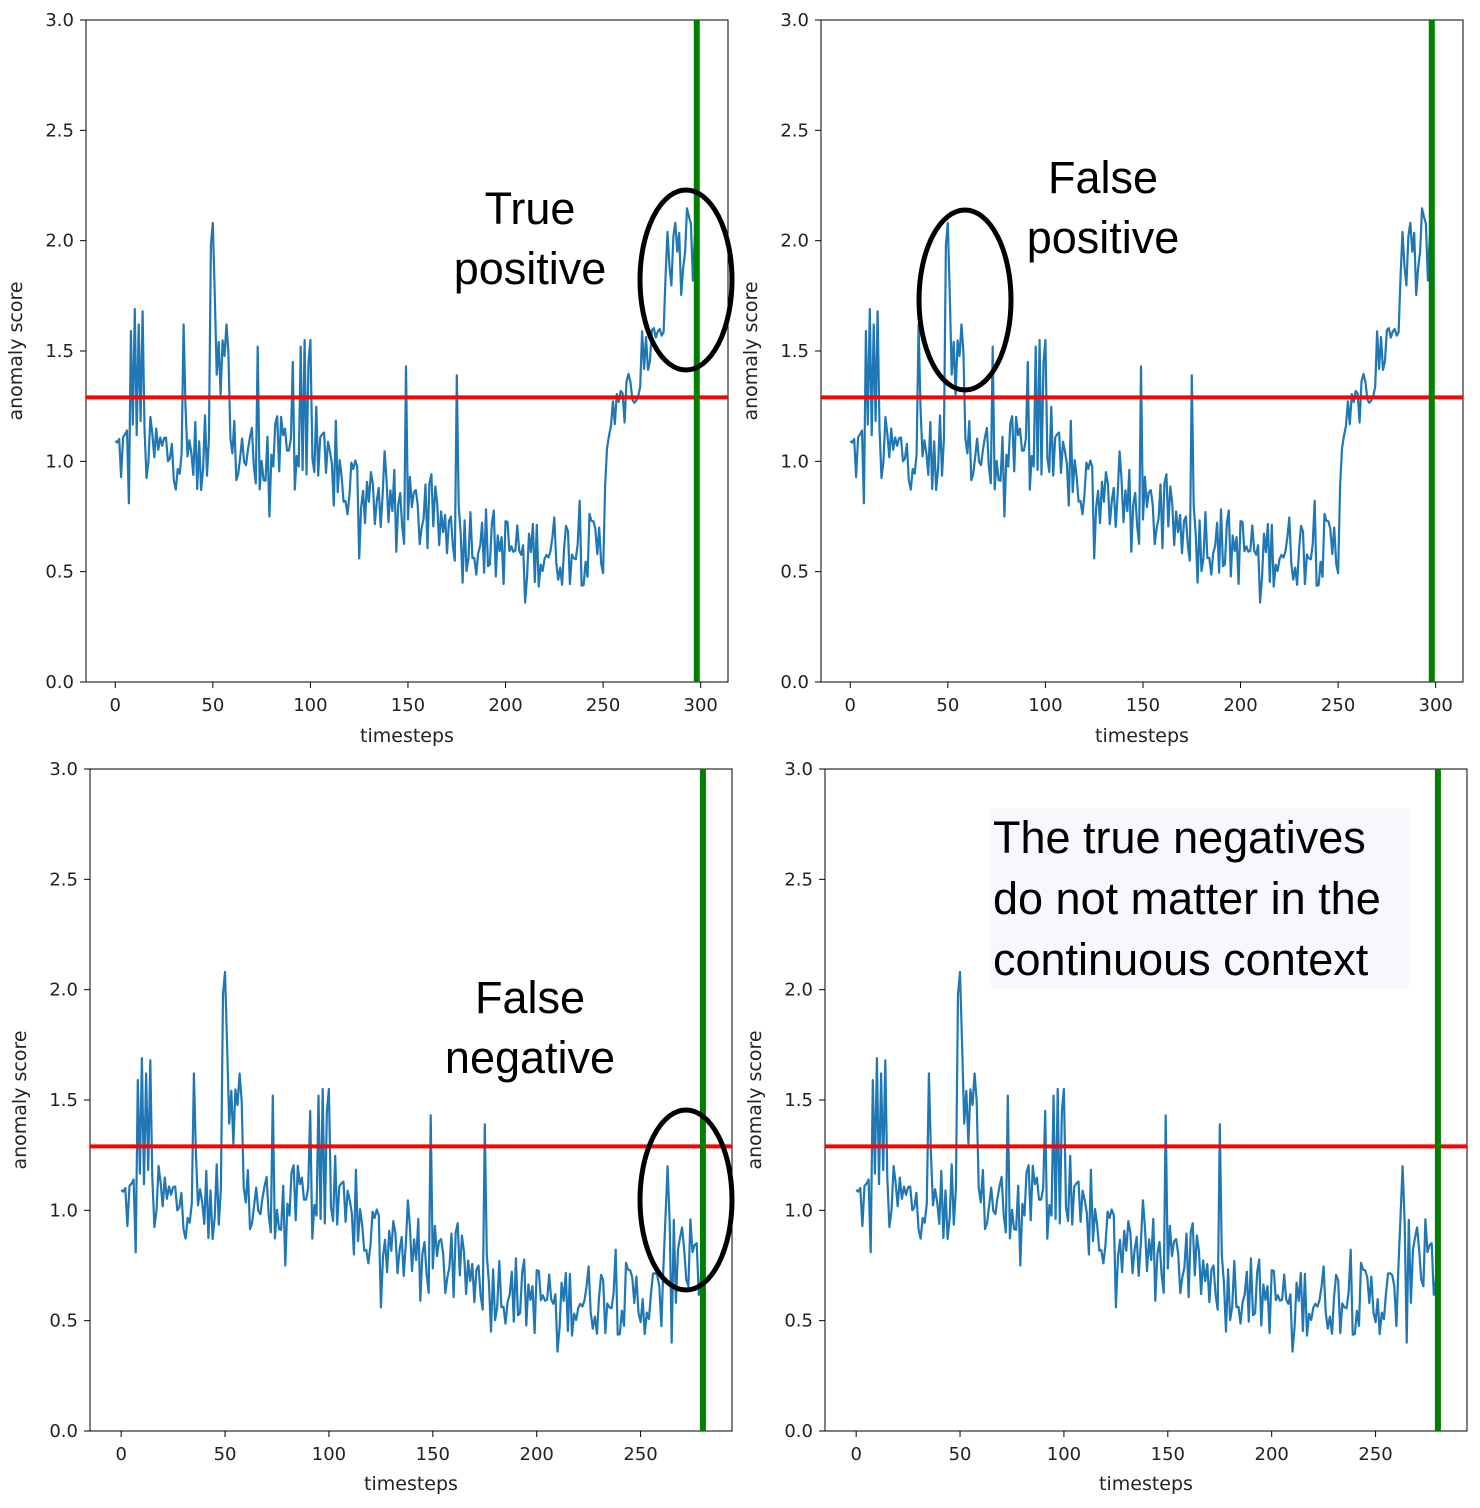 Image resolution: width=1480 pixels, height=1508 pixels. I want to click on annotation-background, so click(1200, 898).